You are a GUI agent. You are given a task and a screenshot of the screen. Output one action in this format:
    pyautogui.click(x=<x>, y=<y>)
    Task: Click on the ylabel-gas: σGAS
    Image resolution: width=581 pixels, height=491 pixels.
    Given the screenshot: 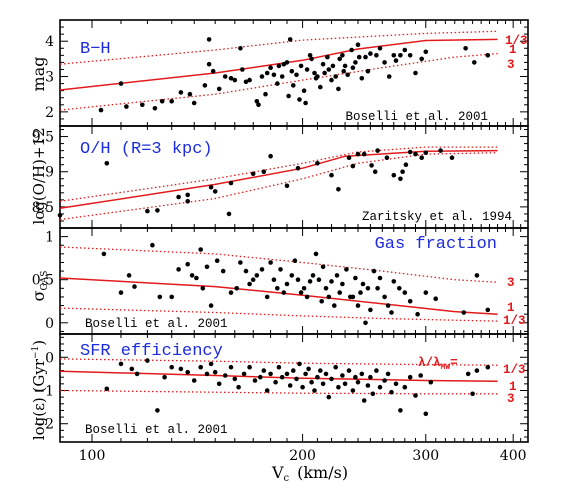 What is the action you would take?
    pyautogui.click(x=39, y=286)
    